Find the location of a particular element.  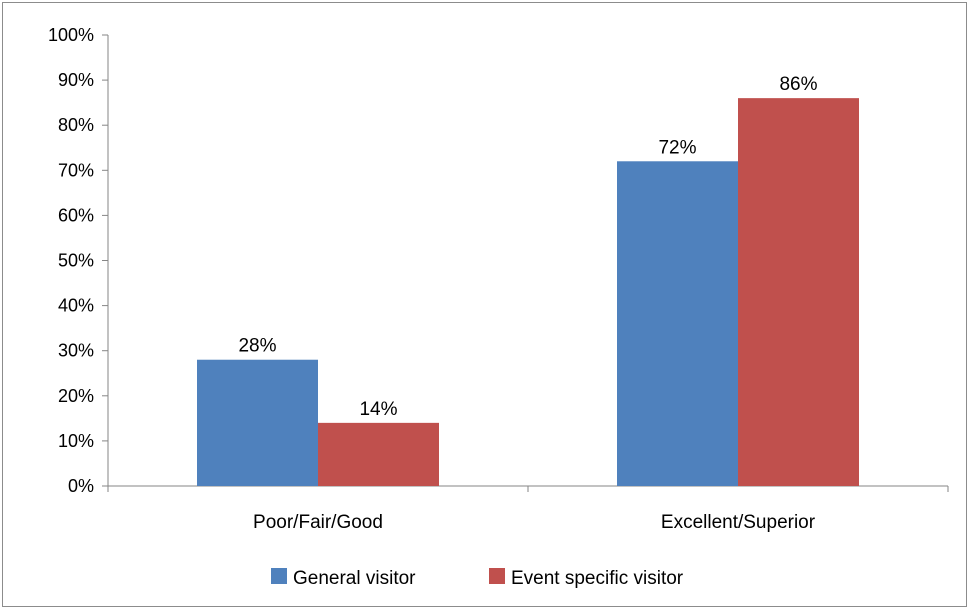

y-axis-ticks: 0% 10% 20% 30% 40% 50% 60% 70% 80% 90% 100% is located at coordinates (78, 260).